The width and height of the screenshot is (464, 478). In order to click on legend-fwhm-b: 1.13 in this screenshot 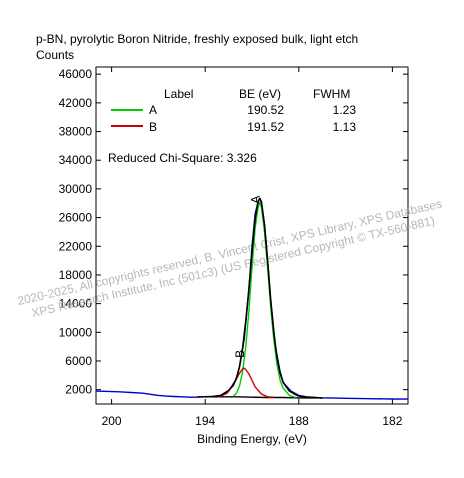, I will do `click(345, 127)`.